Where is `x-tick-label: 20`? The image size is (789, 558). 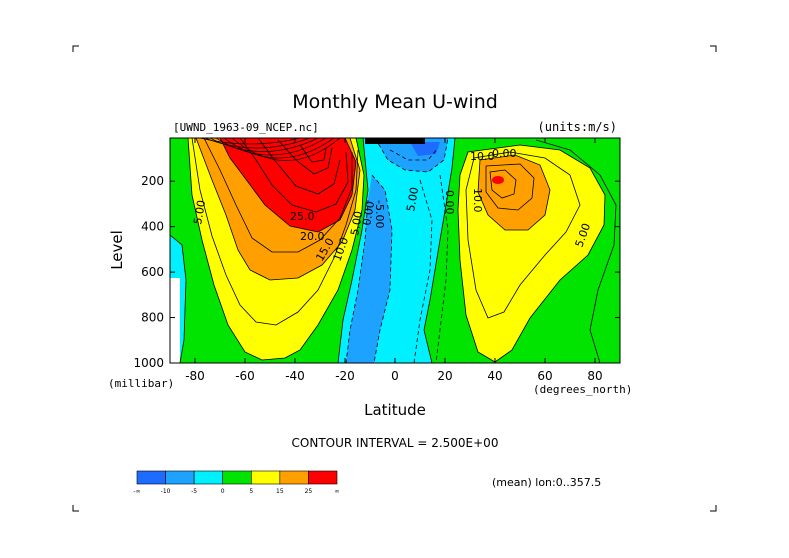
x-tick-label: 20 is located at coordinates (444, 376).